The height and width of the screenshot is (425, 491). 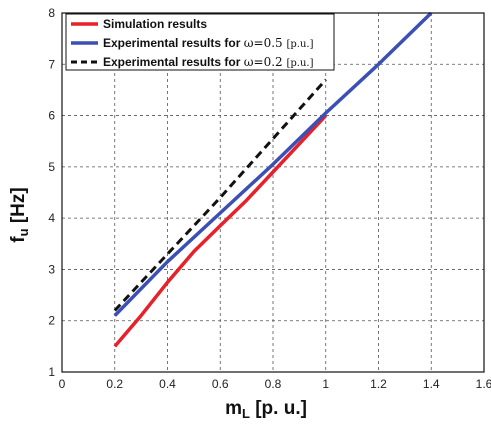 I want to click on y-tick-label: 5, so click(x=51, y=167).